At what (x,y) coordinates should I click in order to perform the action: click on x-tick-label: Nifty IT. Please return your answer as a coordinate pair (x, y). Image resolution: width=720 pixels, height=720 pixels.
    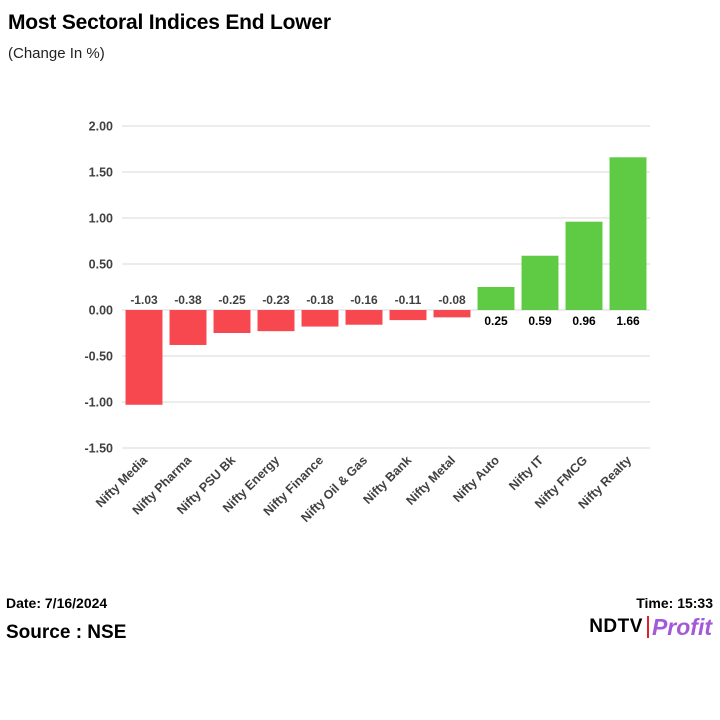
    Looking at the image, I should click on (526, 473).